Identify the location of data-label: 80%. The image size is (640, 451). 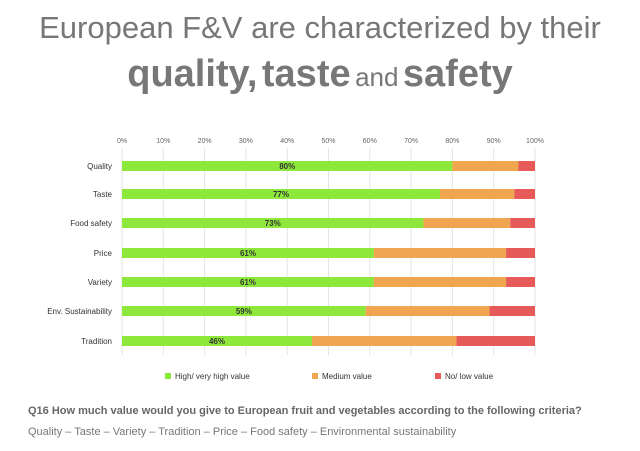
(287, 166).